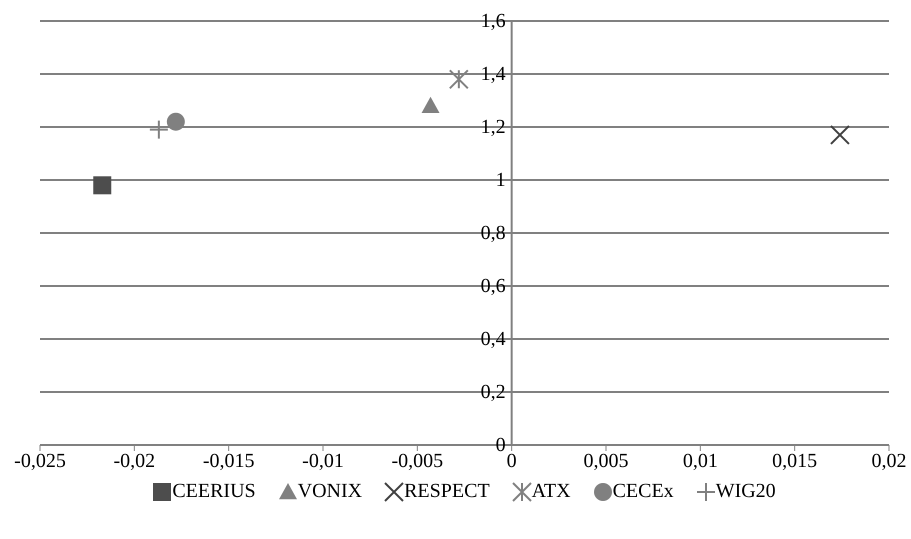  Describe the element at coordinates (501, 445) in the screenshot. I see `y-tick-label: 0` at that location.